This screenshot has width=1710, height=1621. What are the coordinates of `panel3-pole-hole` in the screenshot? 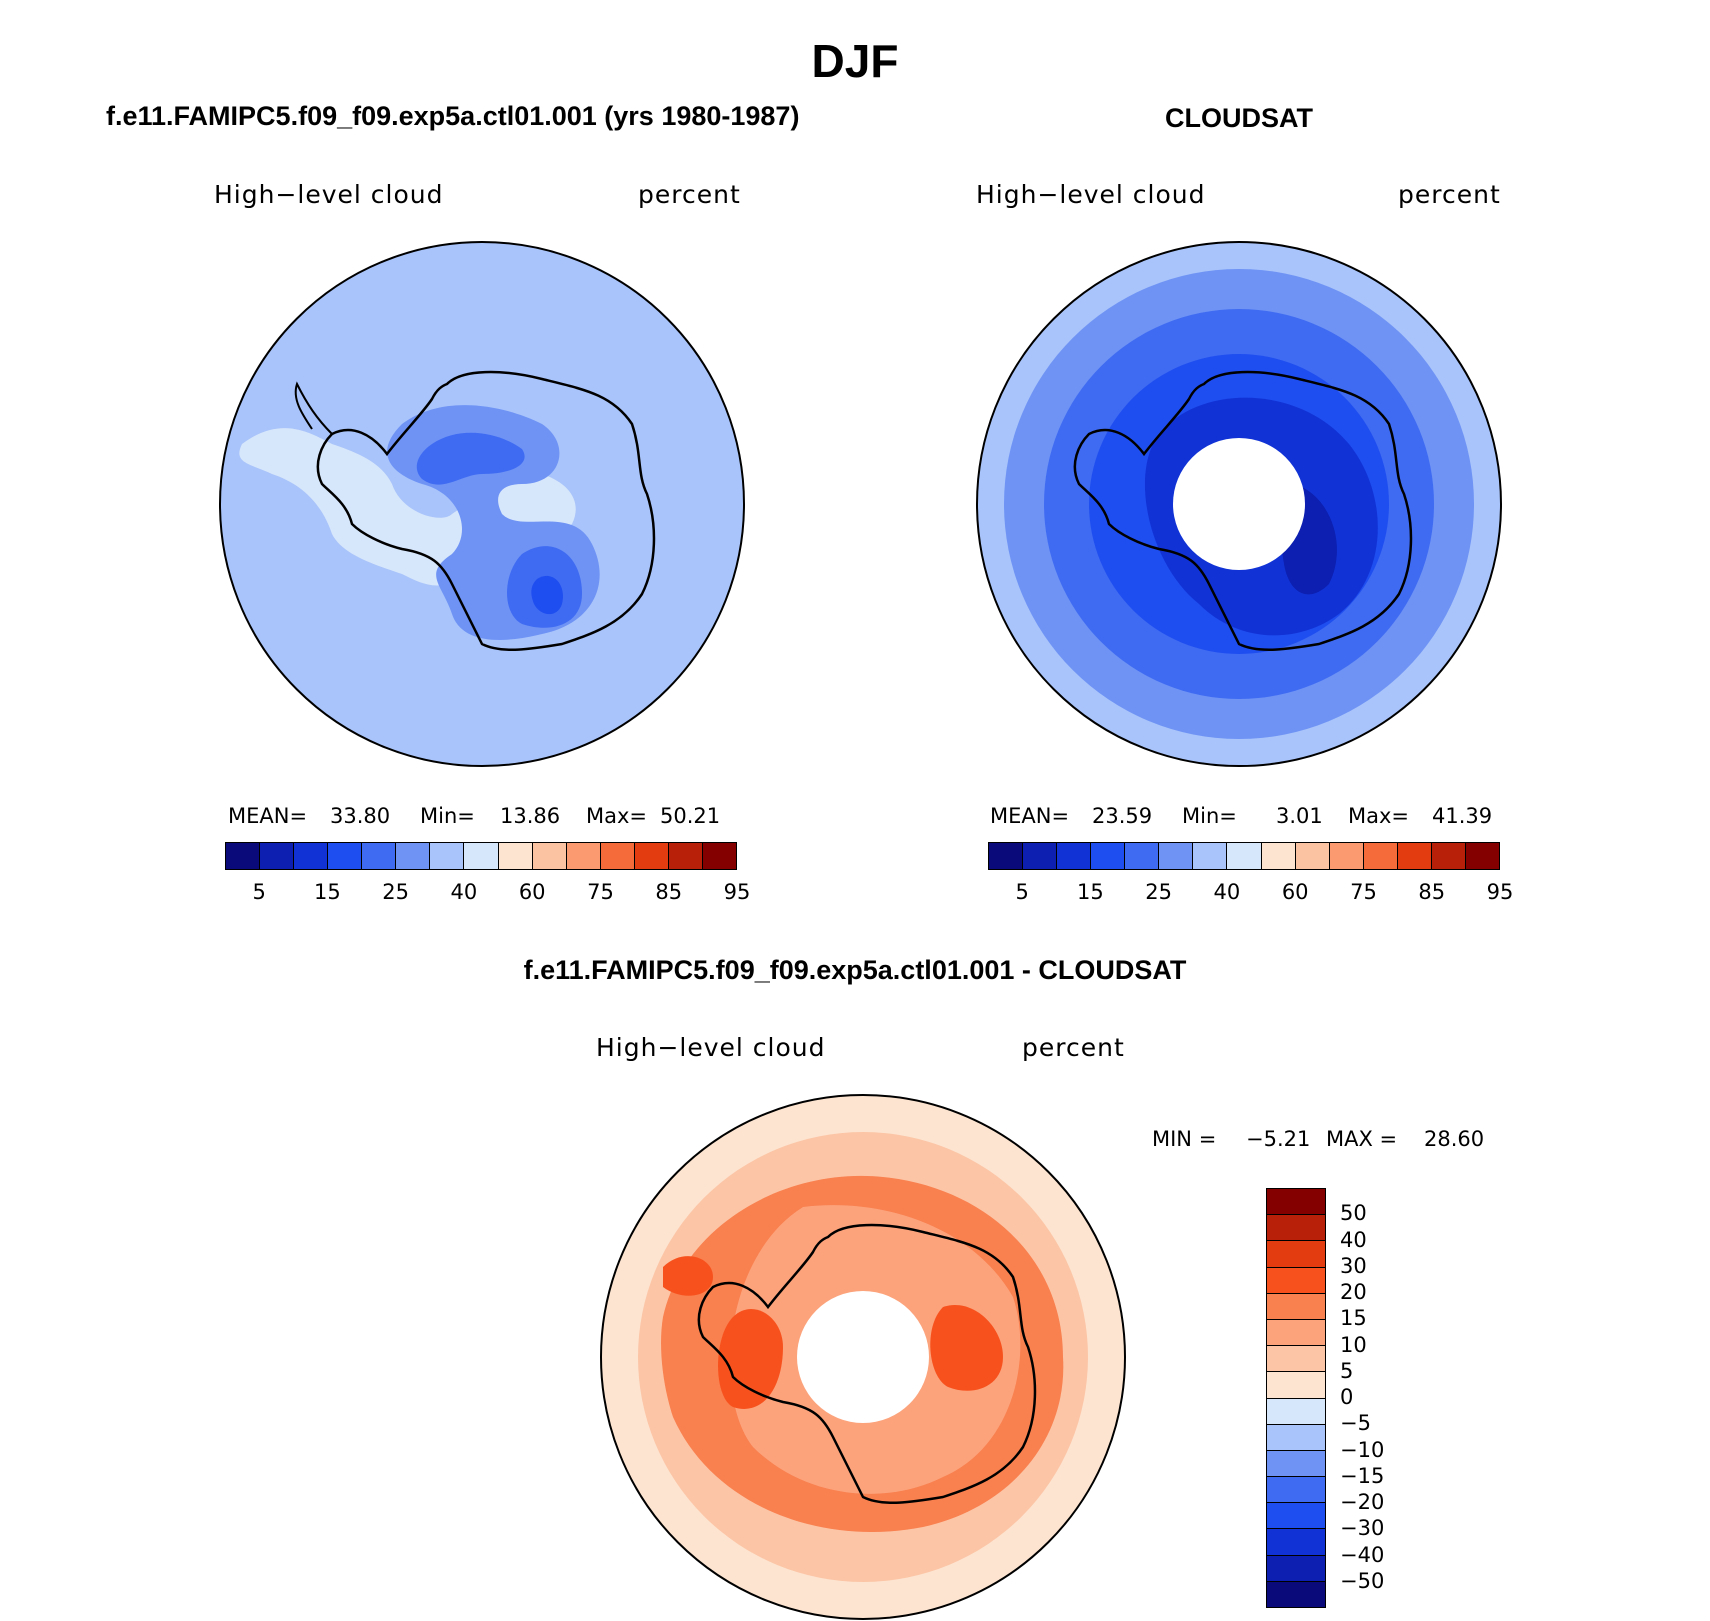 It's located at (863, 1357).